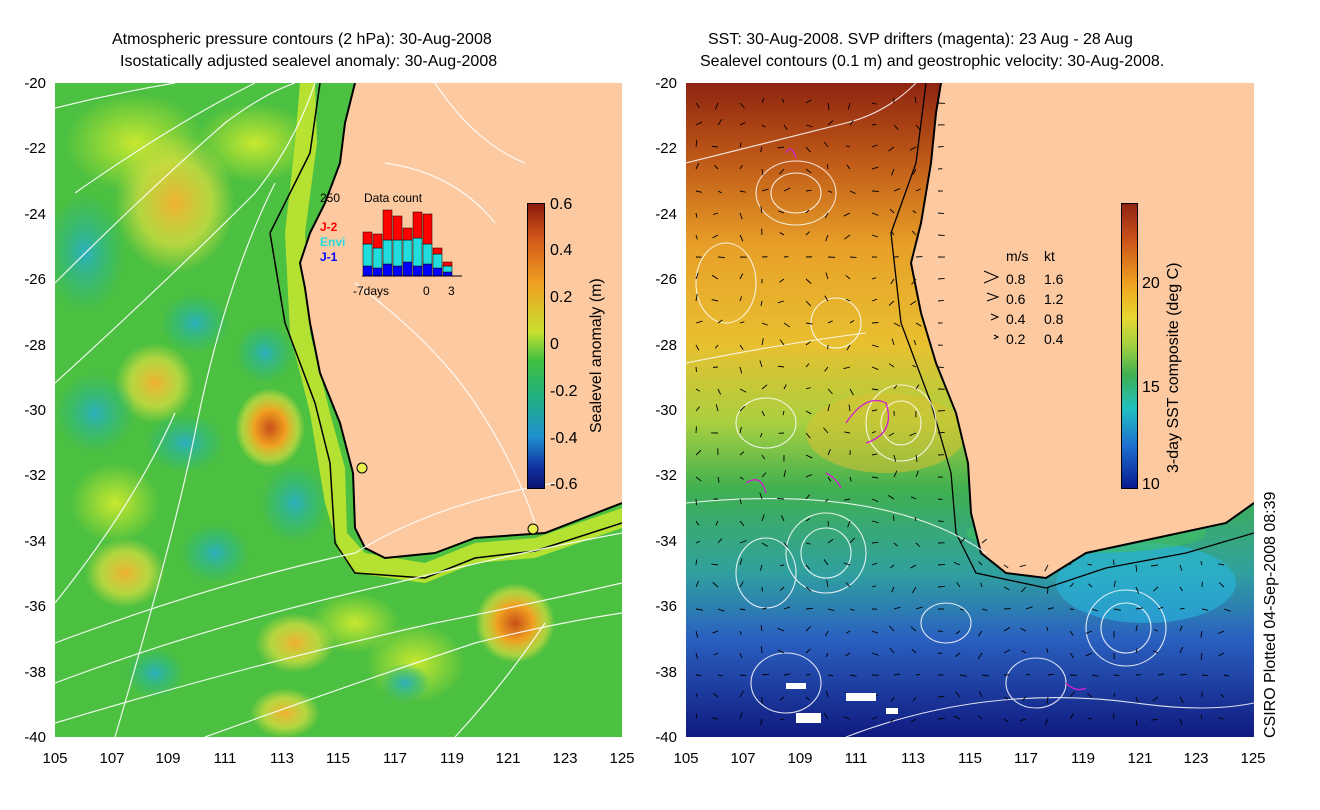  I want to click on left-ytick: -34, so click(35, 541).